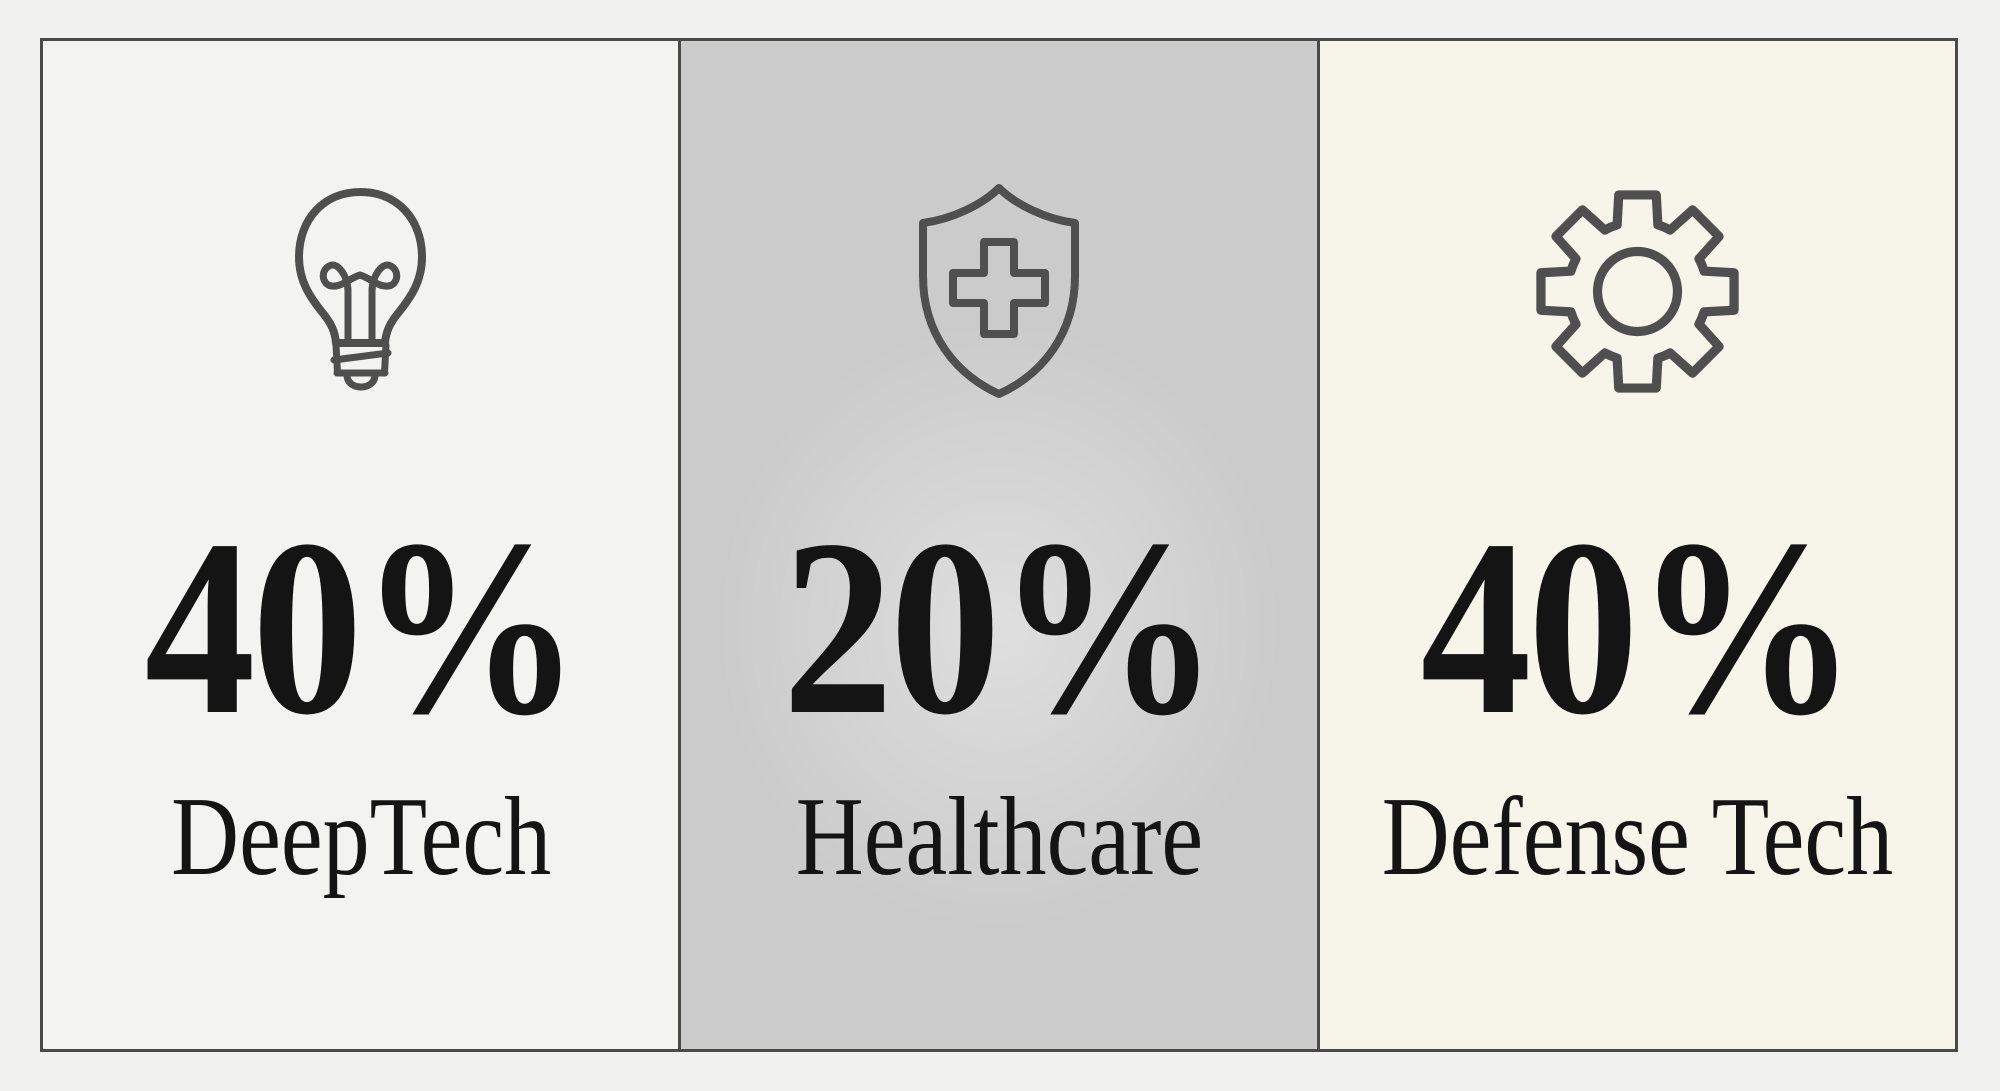 The height and width of the screenshot is (1091, 2000). I want to click on defense-tech-percentage: 40%, so click(1638, 627).